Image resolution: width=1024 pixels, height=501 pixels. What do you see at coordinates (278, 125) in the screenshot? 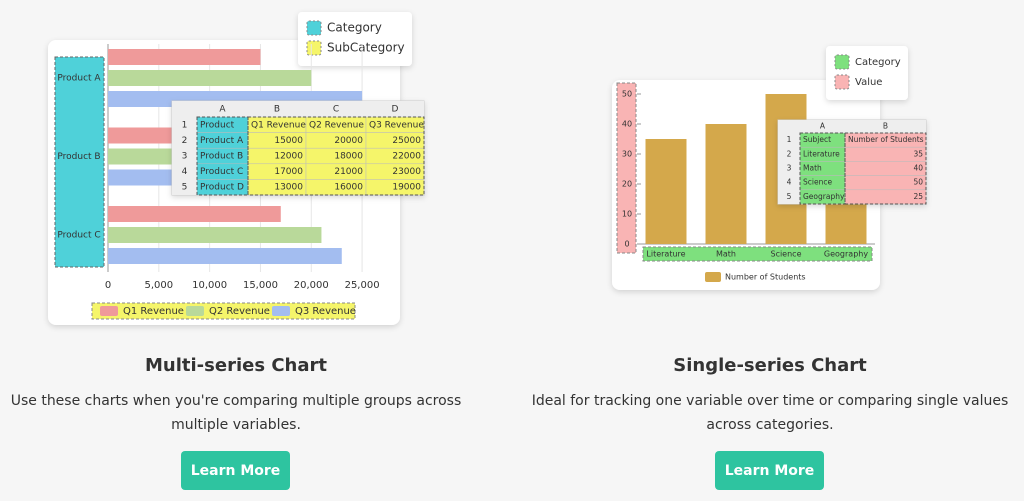
I see `cell-text: Q1 Revenue` at bounding box center [278, 125].